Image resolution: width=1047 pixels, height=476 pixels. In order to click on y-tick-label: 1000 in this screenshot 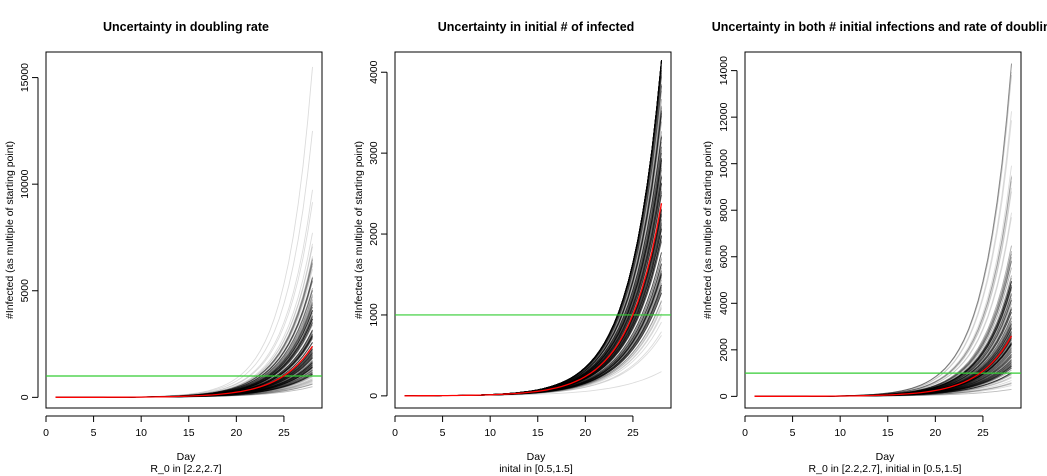, I will do `click(374, 315)`.